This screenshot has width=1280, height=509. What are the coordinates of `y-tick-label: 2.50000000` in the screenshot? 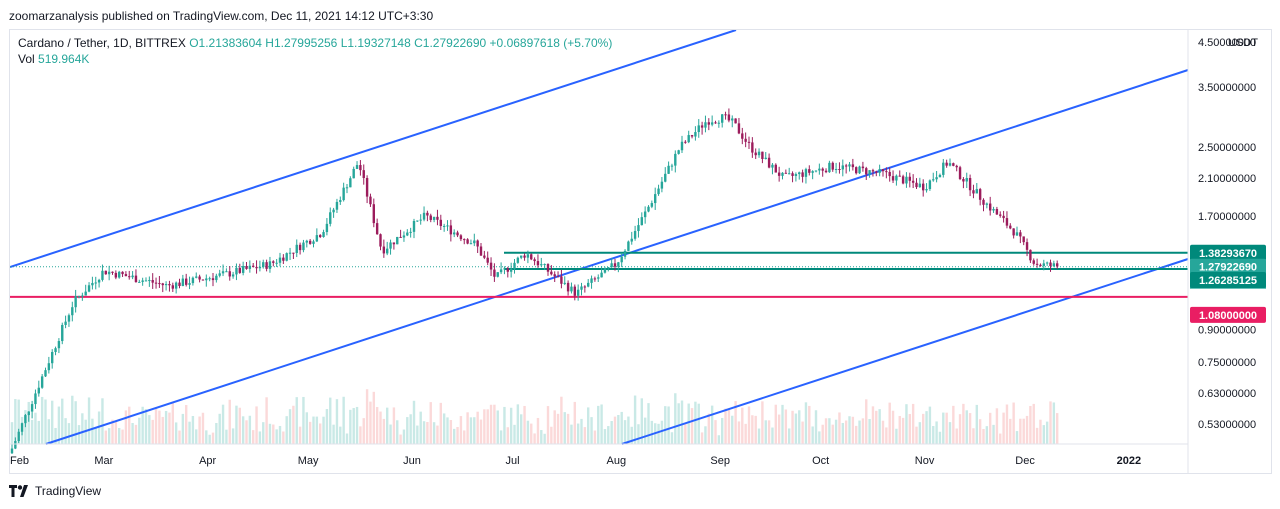 It's located at (1227, 148).